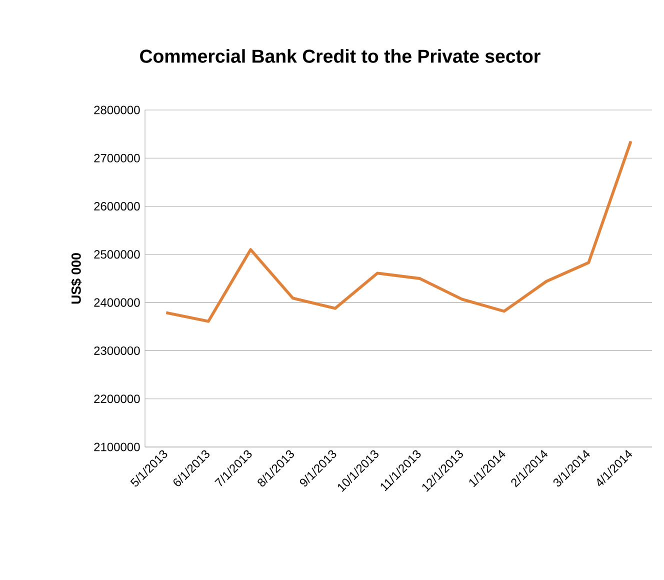  Describe the element at coordinates (117, 158) in the screenshot. I see `y-tick-label: 2700000` at that location.